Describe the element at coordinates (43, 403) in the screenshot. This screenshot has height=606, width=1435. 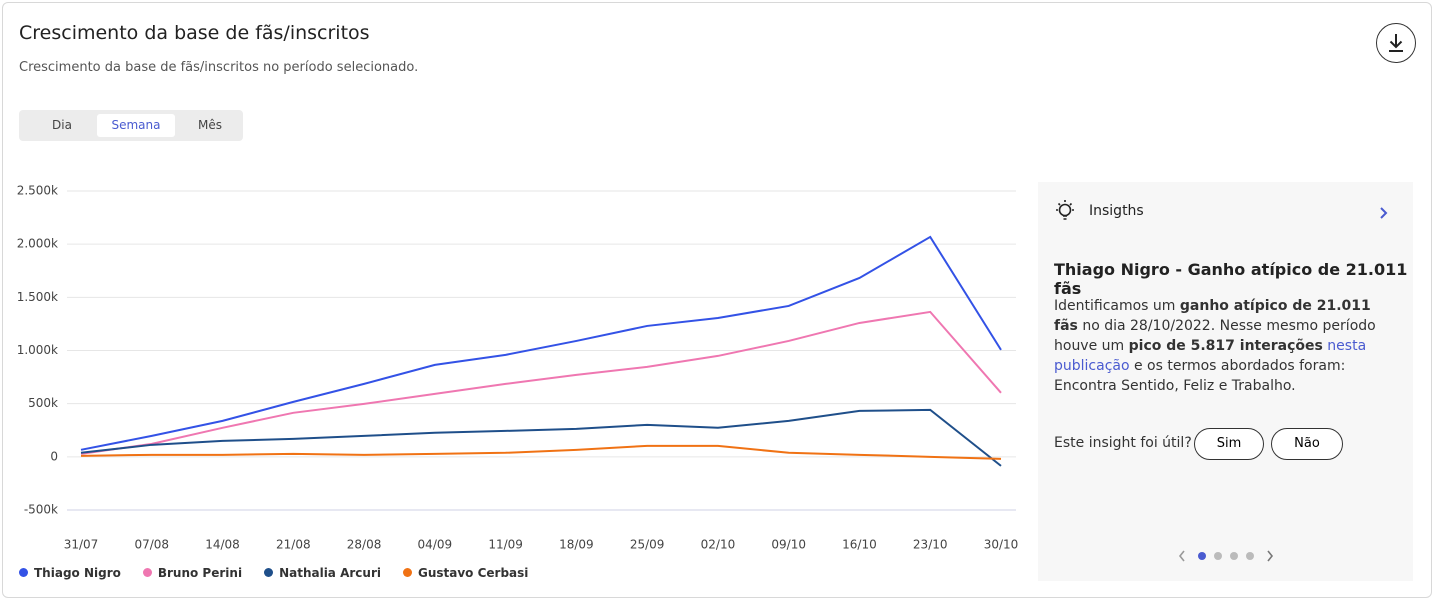
I see `y-tick-label: 500k` at that location.